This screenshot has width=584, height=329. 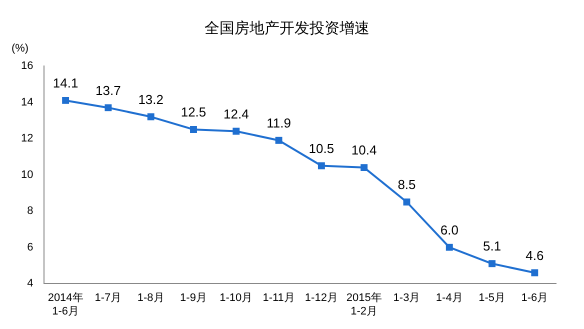 What do you see at coordinates (30, 211) in the screenshot?
I see `y-tick-label: 8` at bounding box center [30, 211].